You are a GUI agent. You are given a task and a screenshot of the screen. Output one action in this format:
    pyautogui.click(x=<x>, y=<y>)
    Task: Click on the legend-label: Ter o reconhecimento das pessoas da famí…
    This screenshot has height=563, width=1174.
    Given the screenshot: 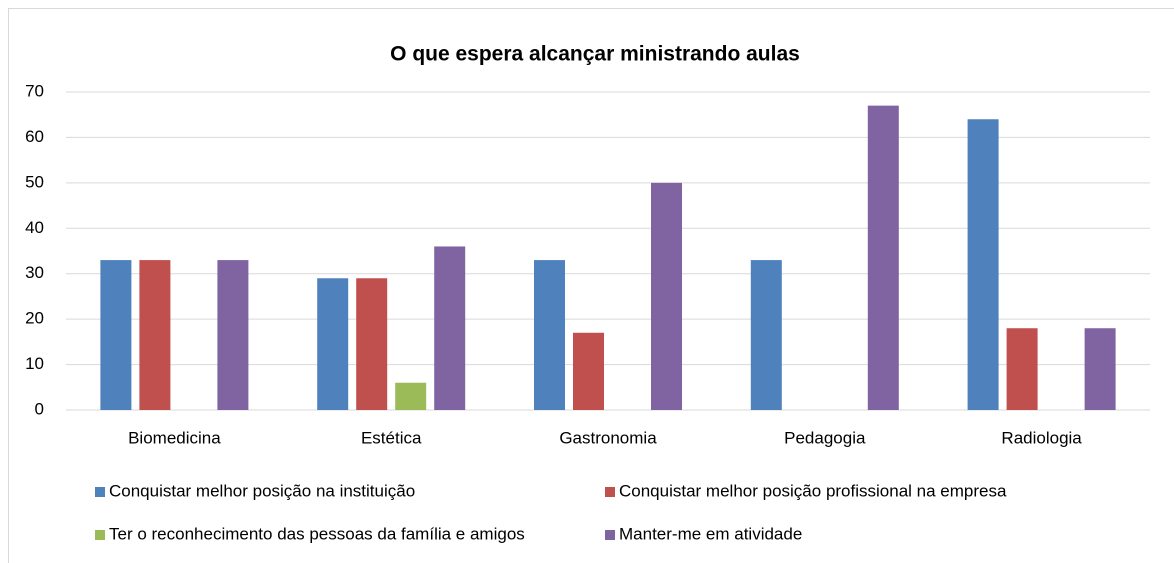 What is the action you would take?
    pyautogui.click(x=317, y=533)
    